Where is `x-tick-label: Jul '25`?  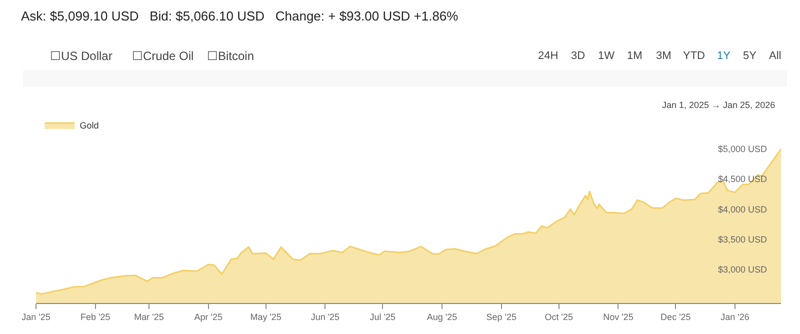
x-tick-label: Jul '25 is located at coordinates (383, 317).